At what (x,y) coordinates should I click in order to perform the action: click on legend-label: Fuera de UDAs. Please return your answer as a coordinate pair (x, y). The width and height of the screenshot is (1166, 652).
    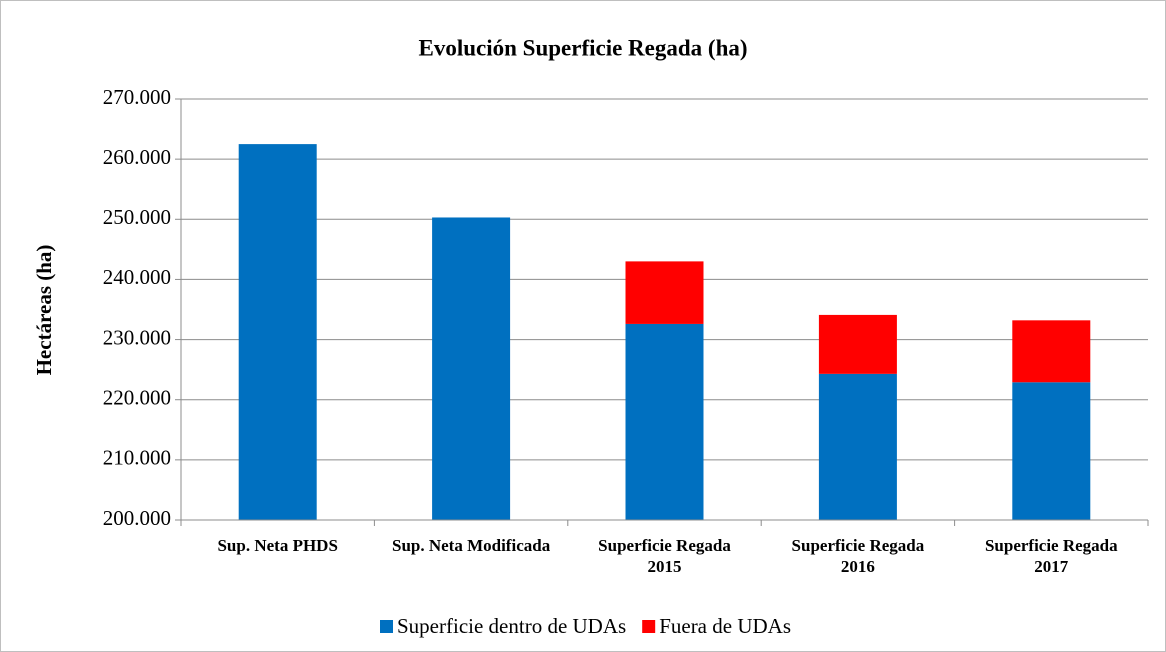
    Looking at the image, I should click on (725, 626).